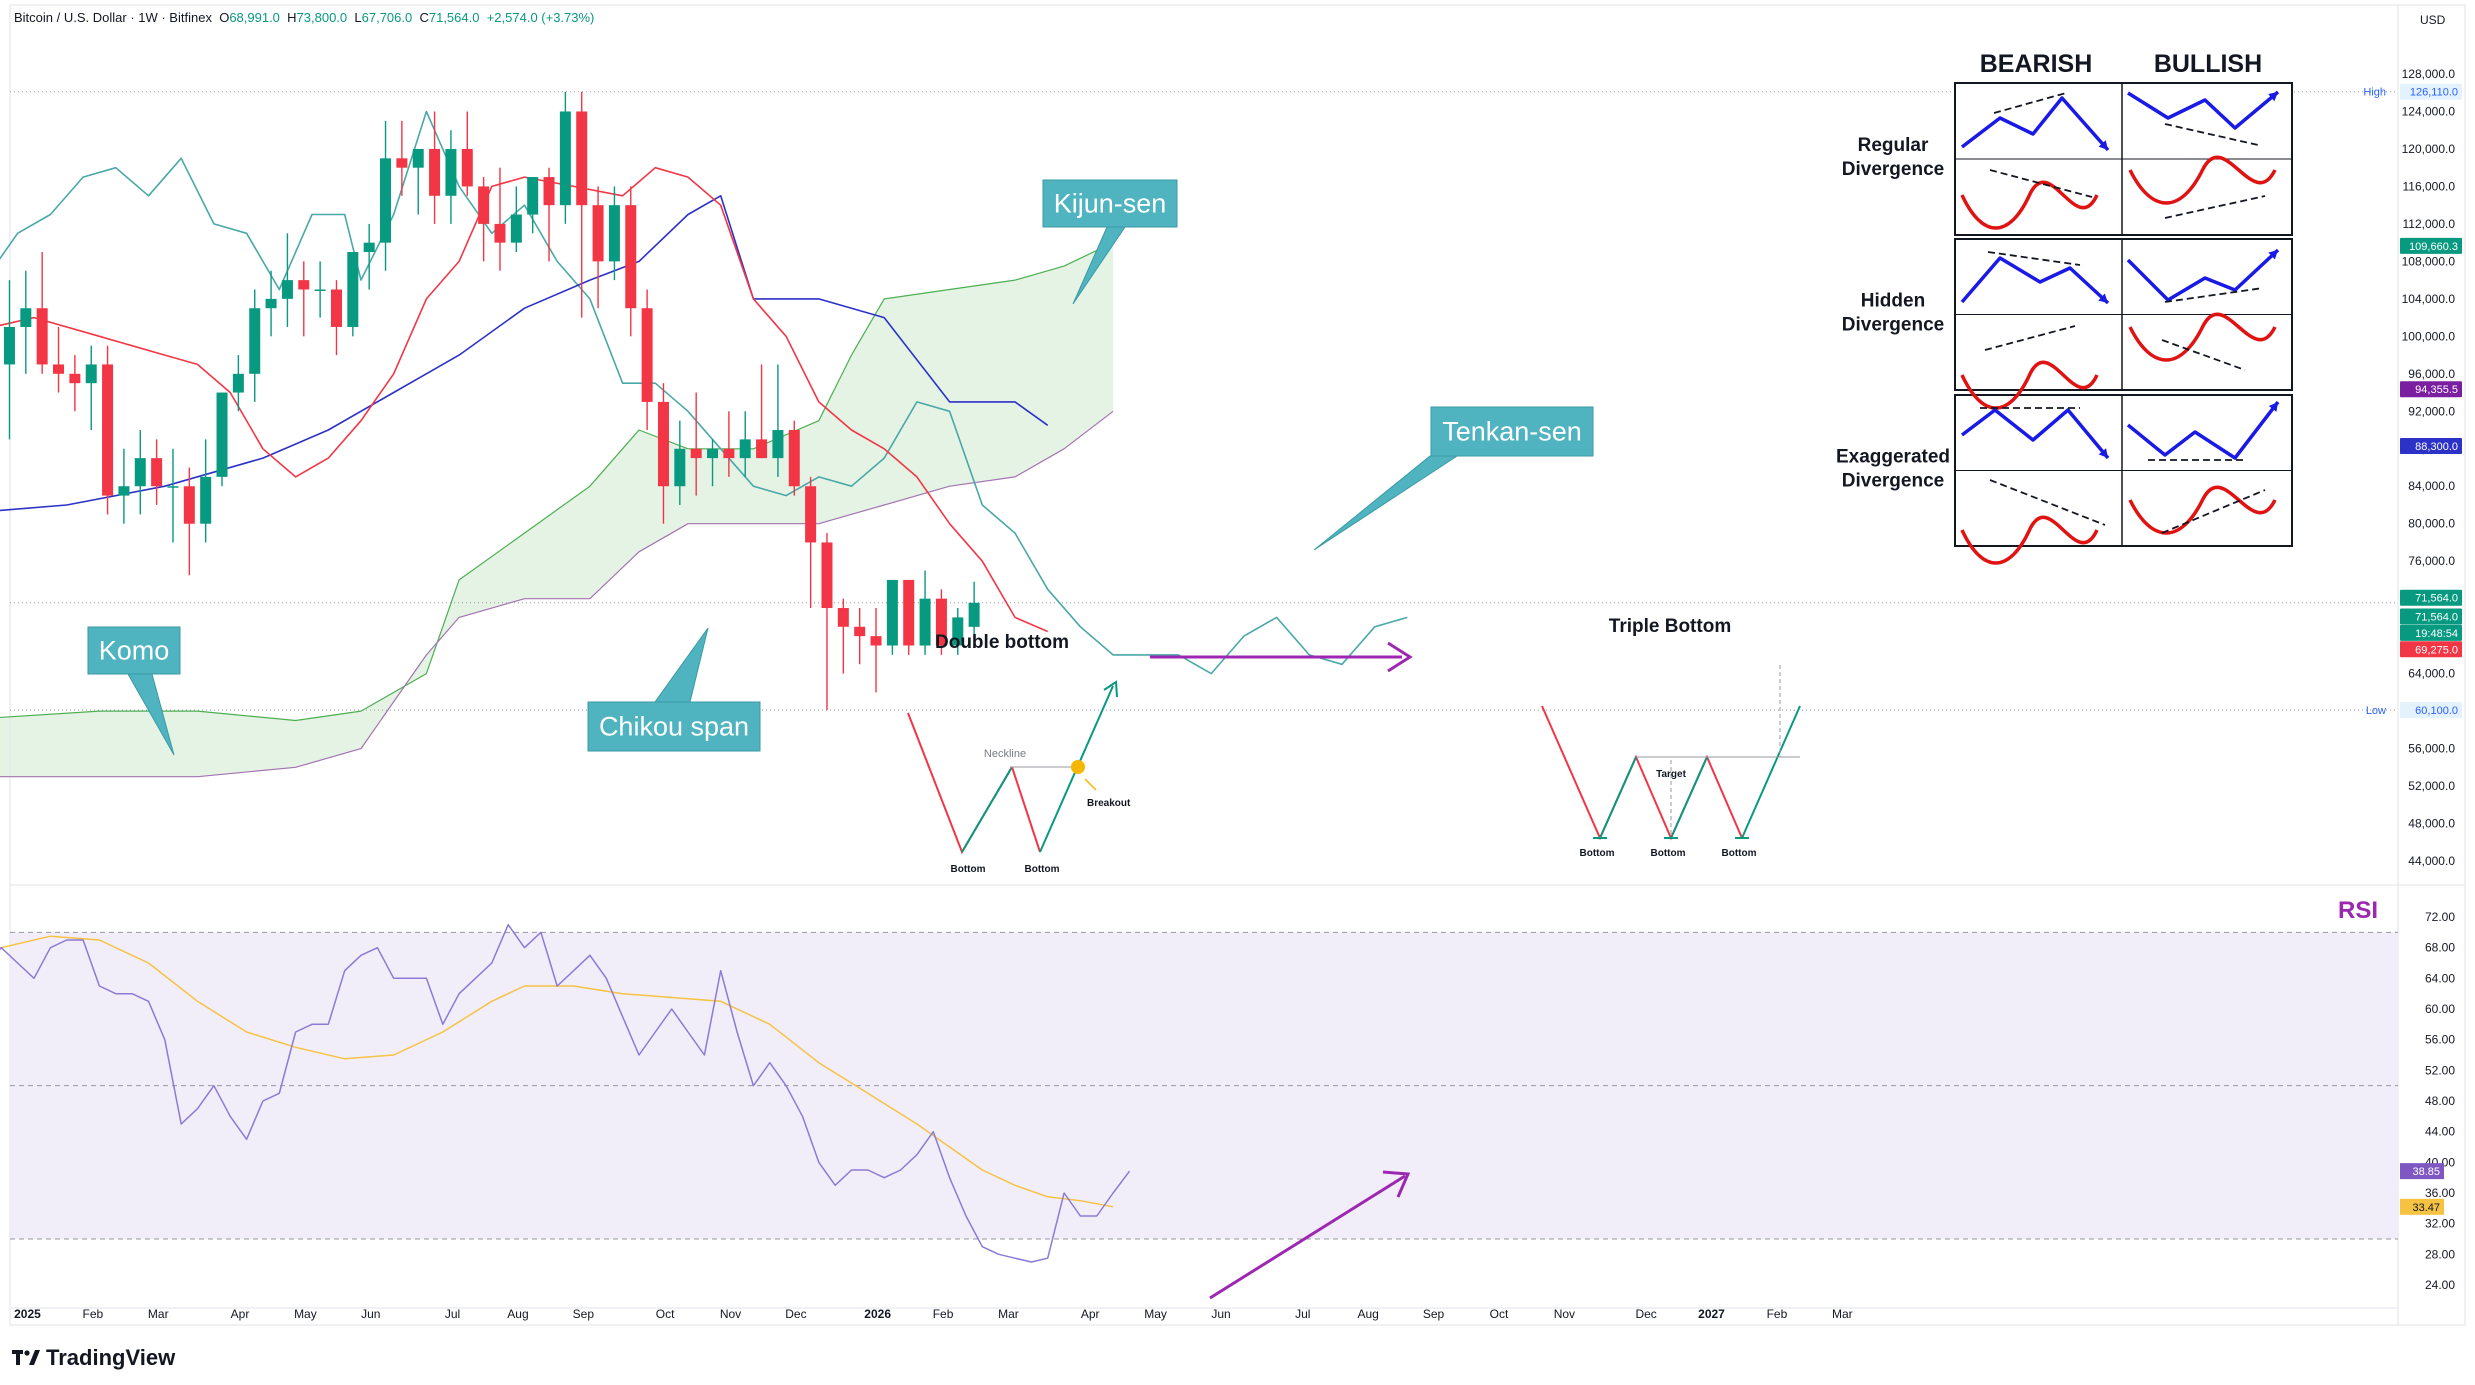 Image resolution: width=2475 pixels, height=1385 pixels. I want to click on time-tick-label: Nov, so click(730, 1314).